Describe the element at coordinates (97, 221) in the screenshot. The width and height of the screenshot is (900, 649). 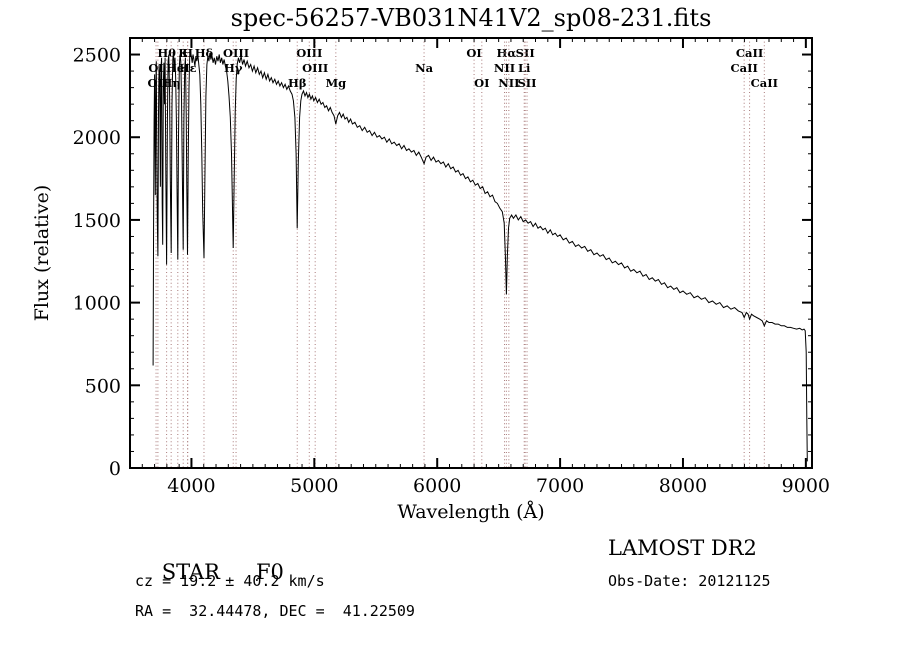
I see `y-tick-label: 1500` at that location.